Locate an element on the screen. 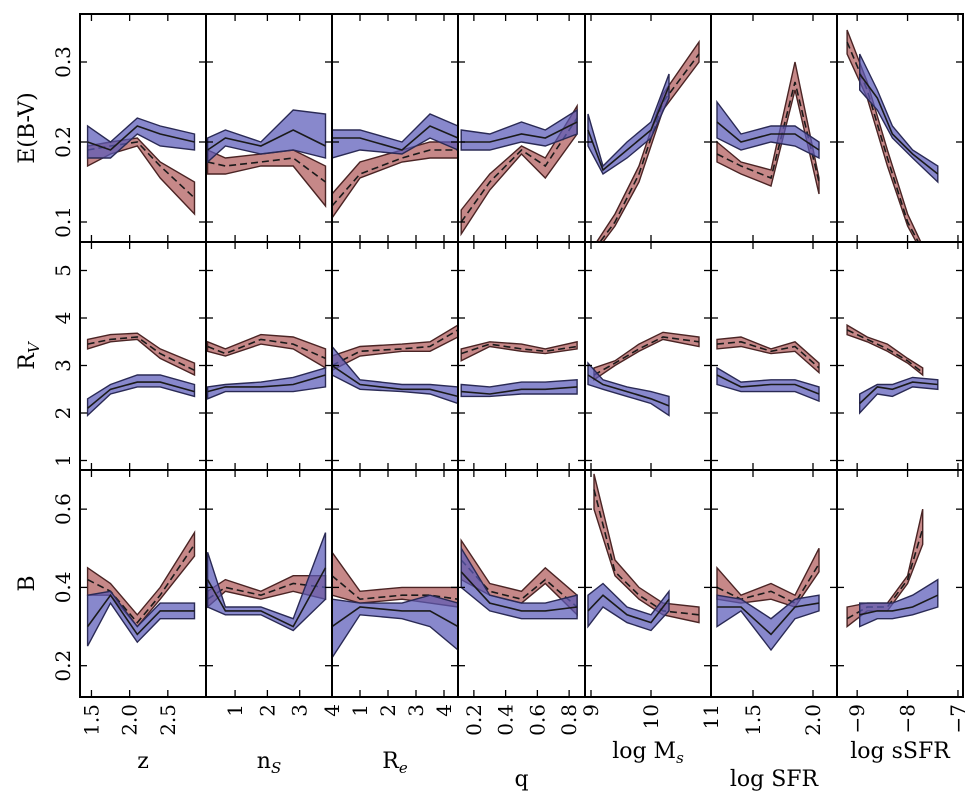 The width and height of the screenshot is (980, 807). y-axis-label: B is located at coordinates (27, 583).